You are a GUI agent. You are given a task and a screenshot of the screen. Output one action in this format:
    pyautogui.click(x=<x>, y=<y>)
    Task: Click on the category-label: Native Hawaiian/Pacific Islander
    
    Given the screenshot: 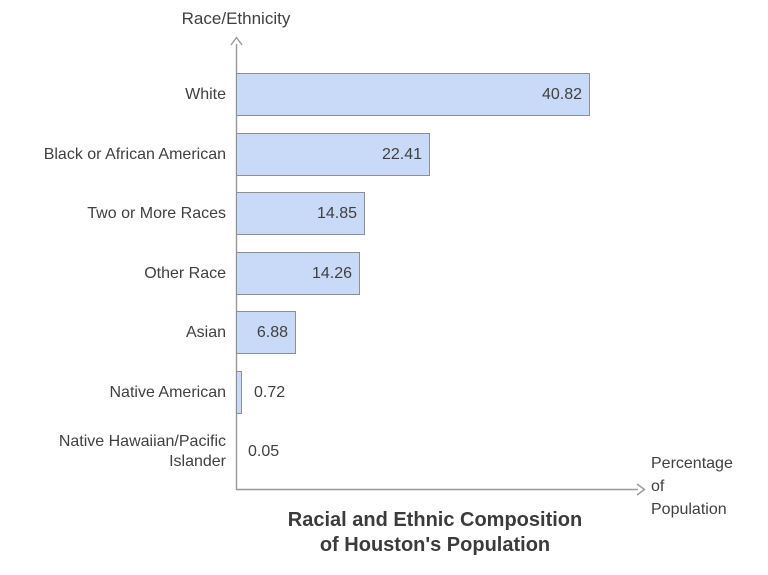 What is the action you would take?
    pyautogui.click(x=142, y=451)
    